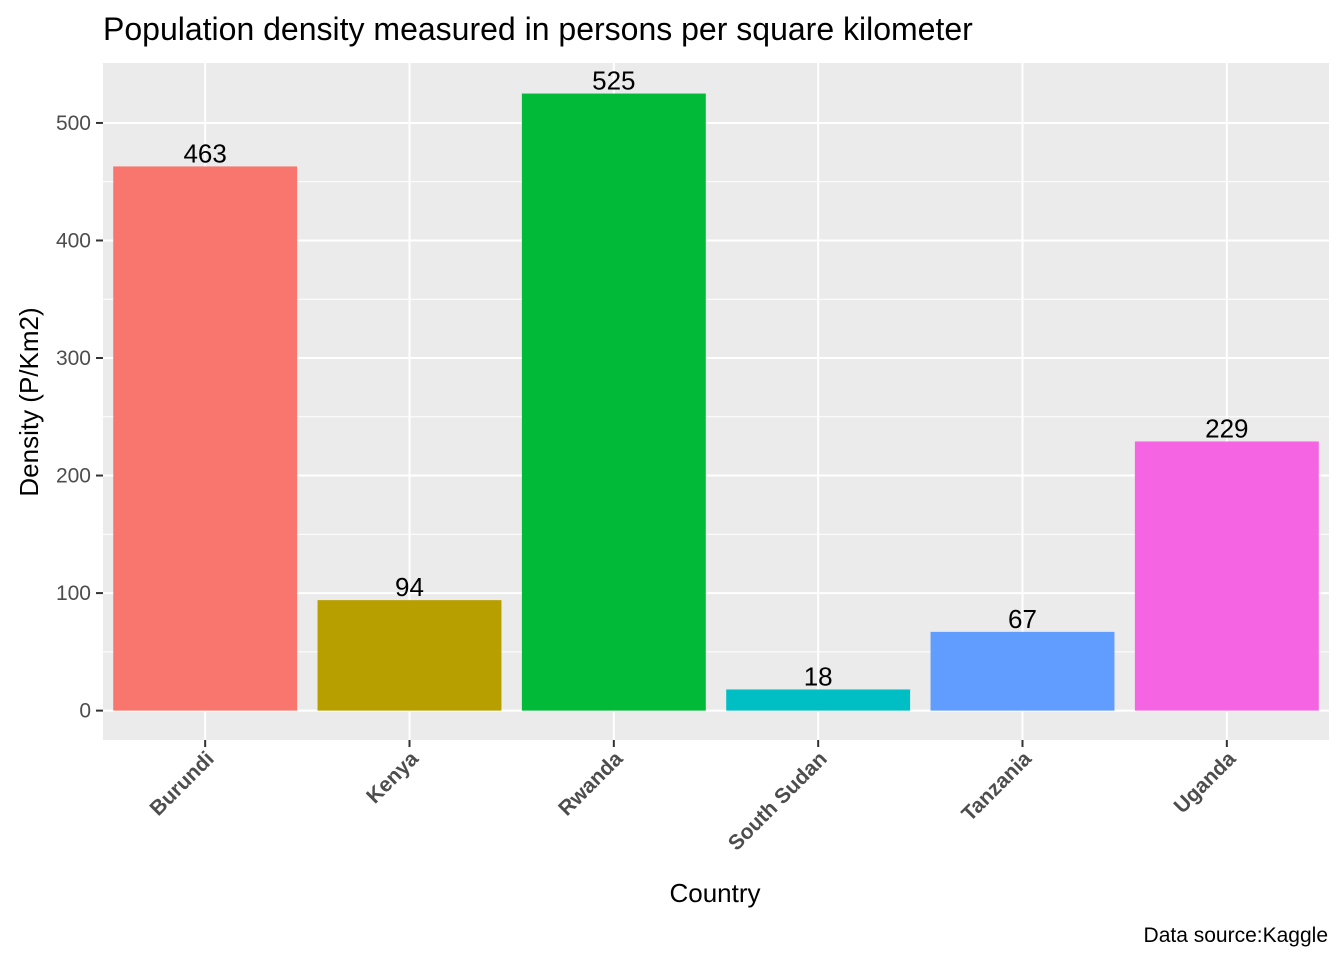  Describe the element at coordinates (392, 777) in the screenshot. I see `x-tick-label: Kenya` at that location.